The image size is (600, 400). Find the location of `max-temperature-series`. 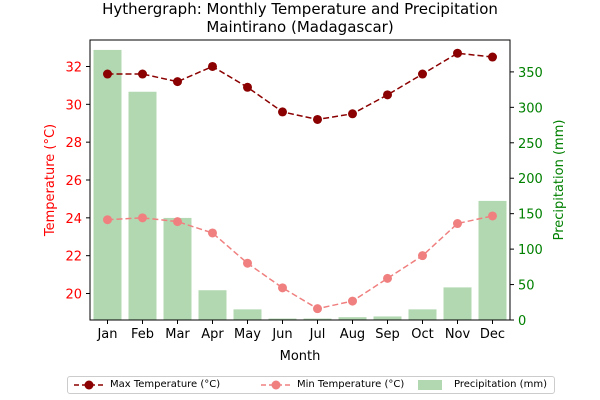

max-temperature-series is located at coordinates (300, 86).